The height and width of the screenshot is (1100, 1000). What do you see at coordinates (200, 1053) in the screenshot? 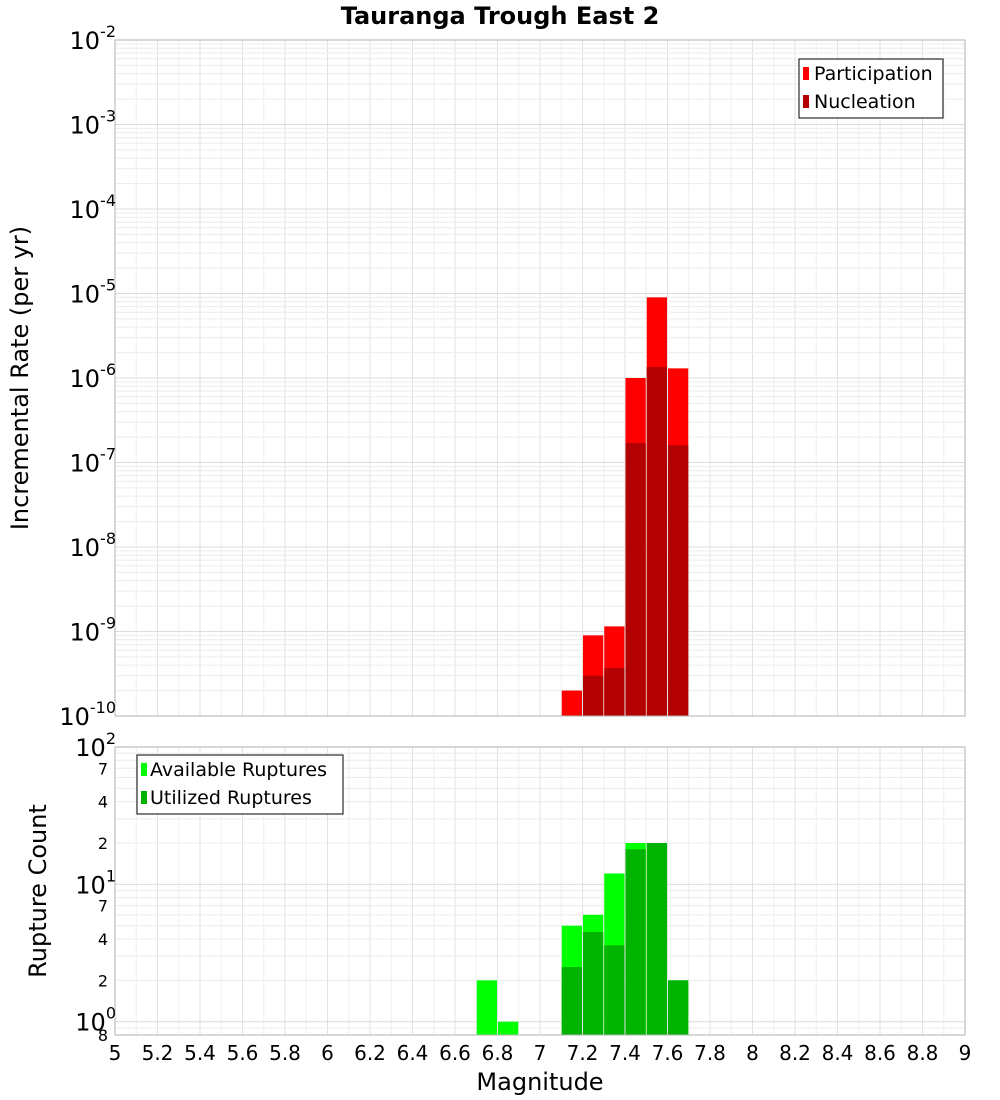
I see `x-tick-label: 5.4` at bounding box center [200, 1053].